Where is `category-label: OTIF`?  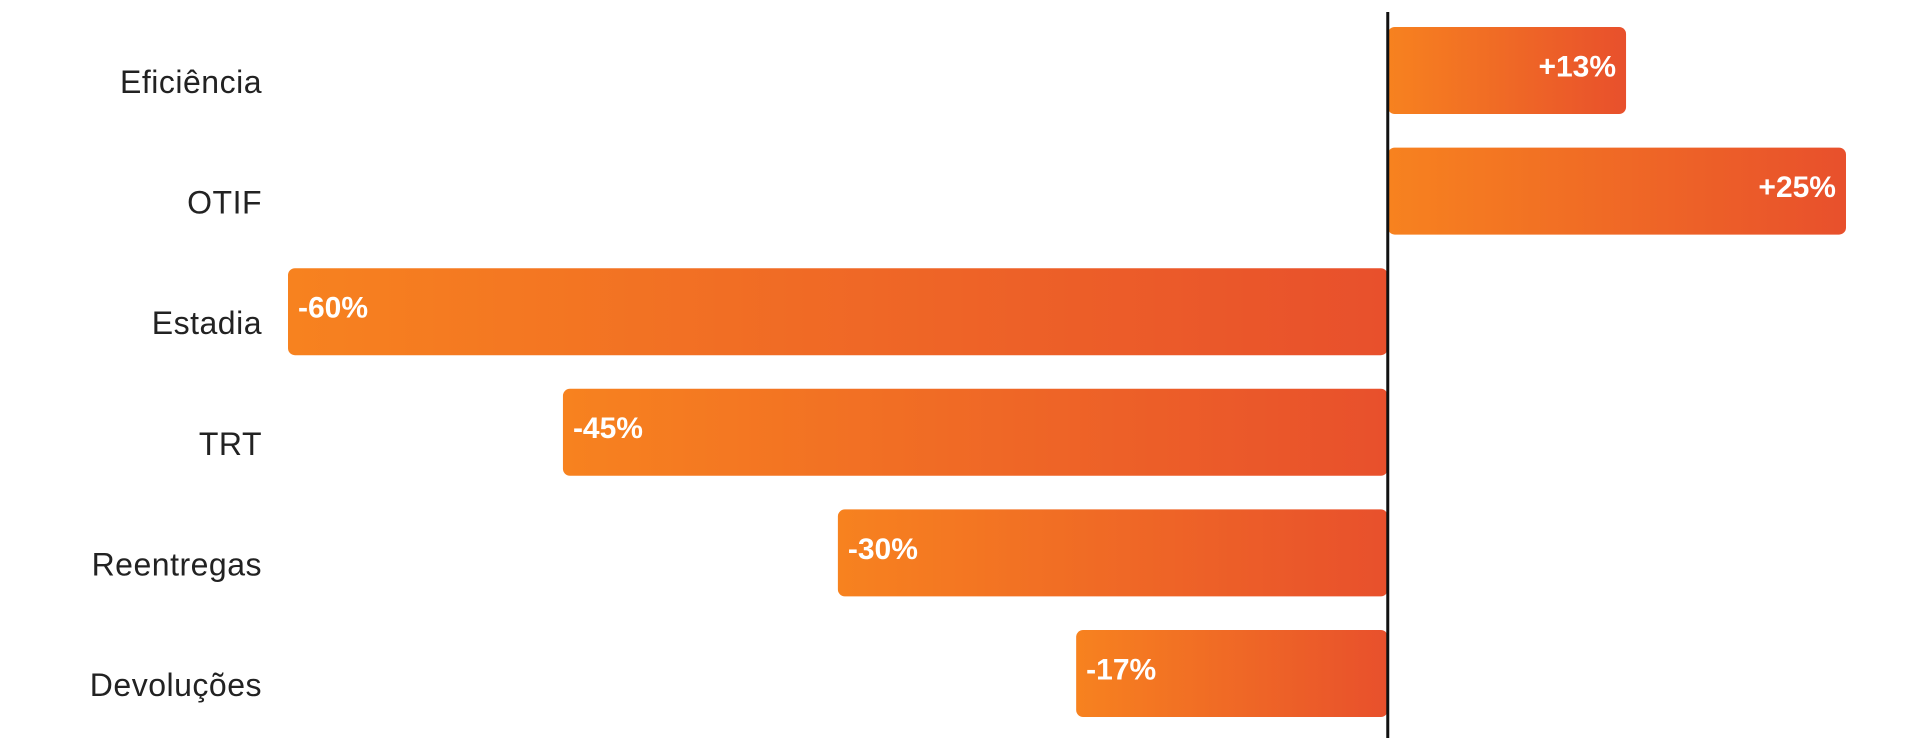 category-label: OTIF is located at coordinates (224, 203).